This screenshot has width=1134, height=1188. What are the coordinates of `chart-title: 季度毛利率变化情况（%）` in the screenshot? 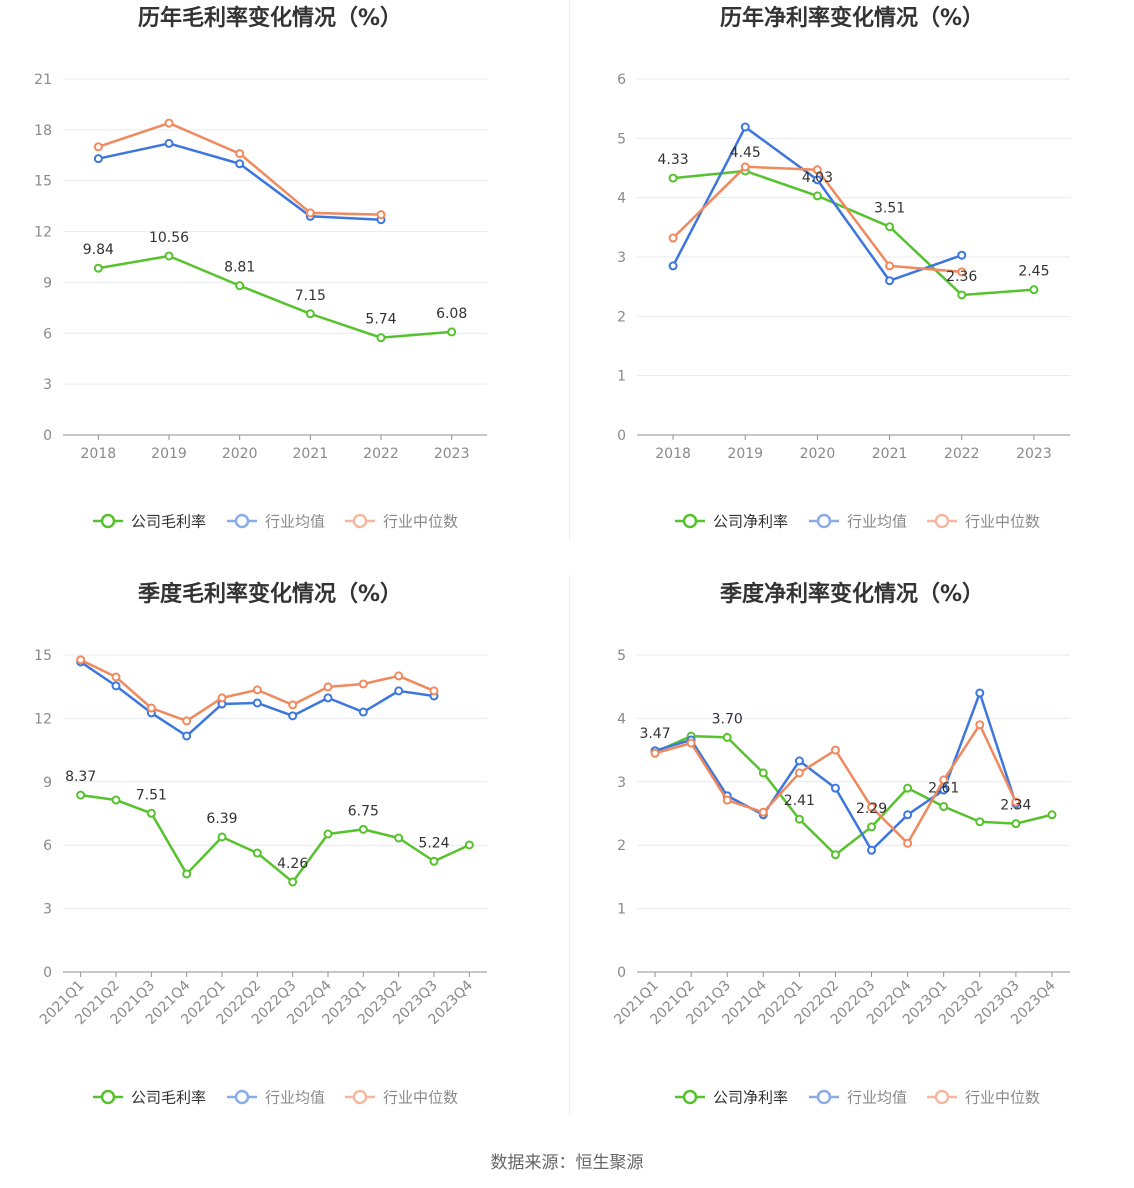 It's located at (270, 594).